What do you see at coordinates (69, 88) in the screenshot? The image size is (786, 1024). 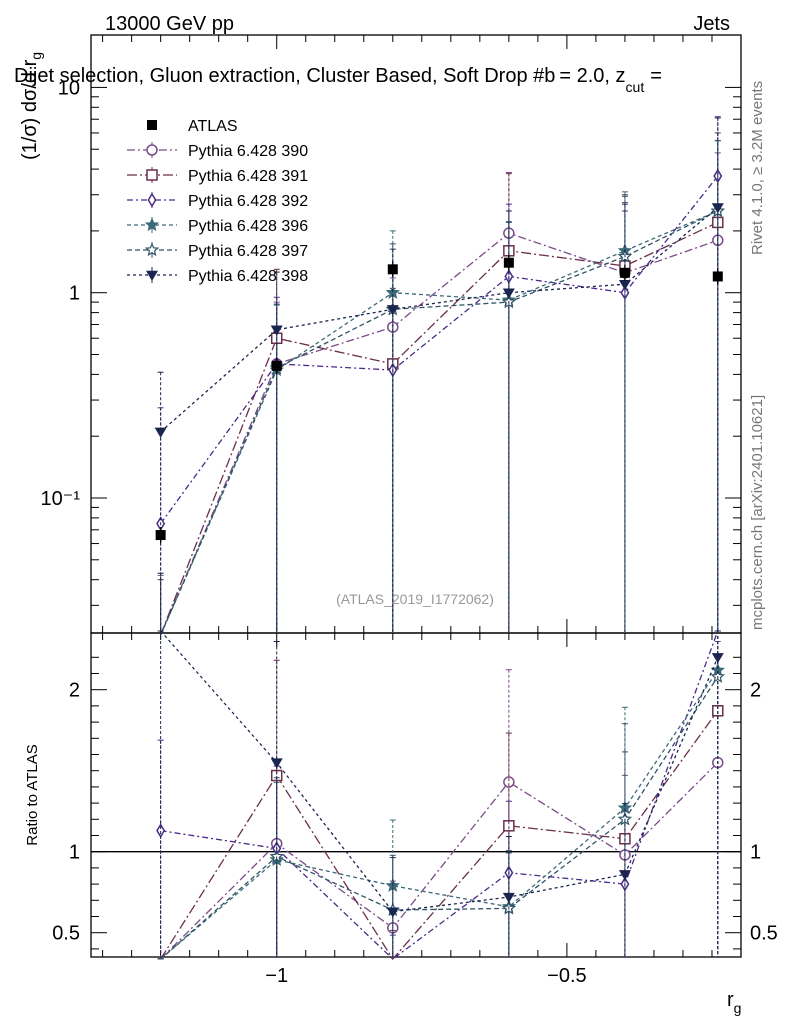 I see `y-tick-label: 10` at bounding box center [69, 88].